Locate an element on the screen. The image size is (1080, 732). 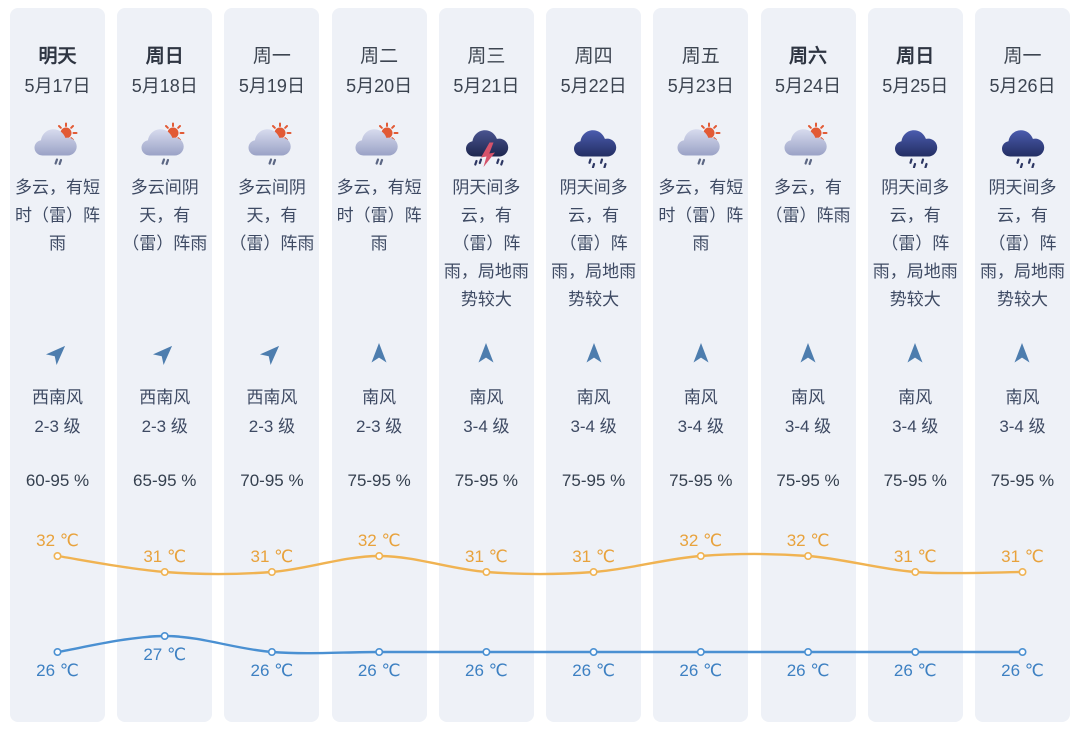
humidity: 70-95 % is located at coordinates (272, 480).